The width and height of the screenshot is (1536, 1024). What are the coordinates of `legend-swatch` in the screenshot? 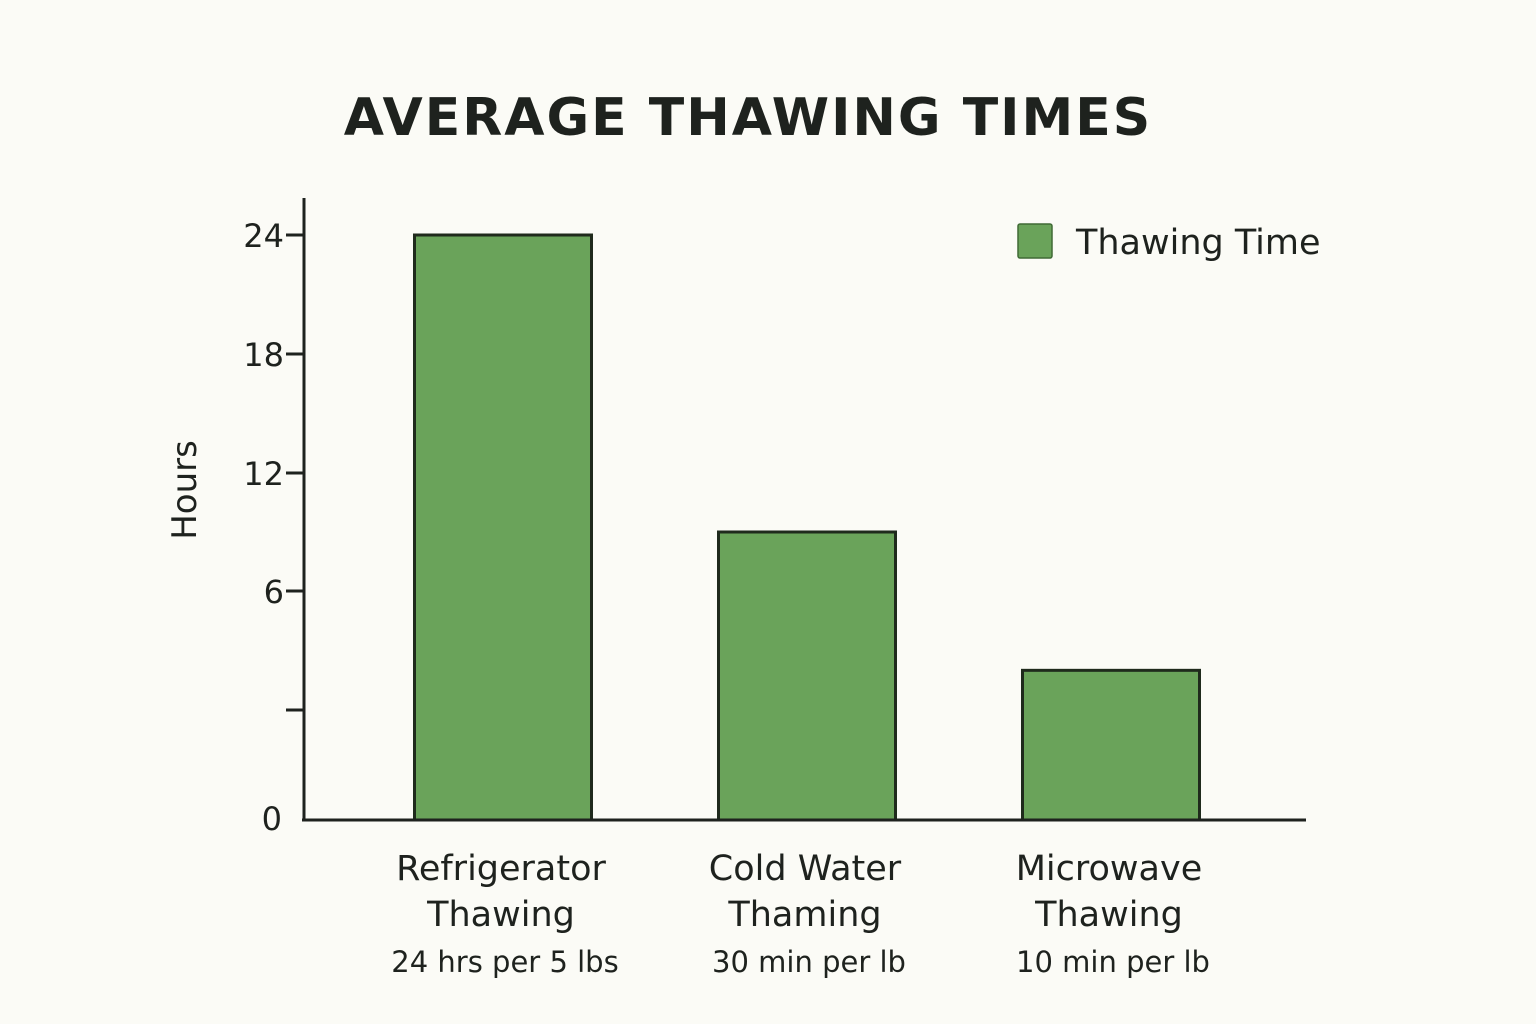 It's located at (1035, 241).